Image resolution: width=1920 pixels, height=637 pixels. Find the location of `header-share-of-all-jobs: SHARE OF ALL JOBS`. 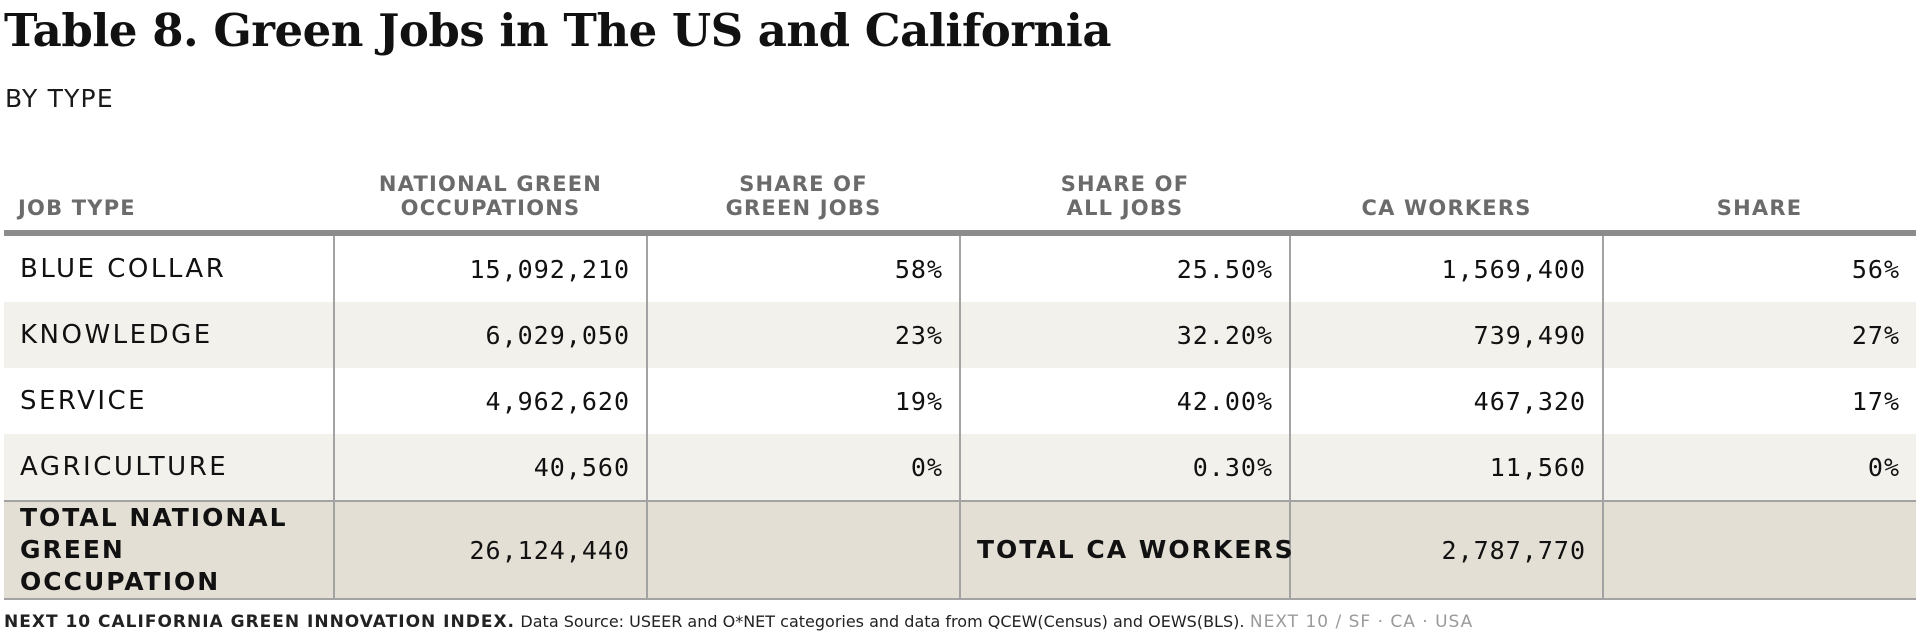

header-share-of-all-jobs: SHARE OF ALL JOBS is located at coordinates (1125, 190).